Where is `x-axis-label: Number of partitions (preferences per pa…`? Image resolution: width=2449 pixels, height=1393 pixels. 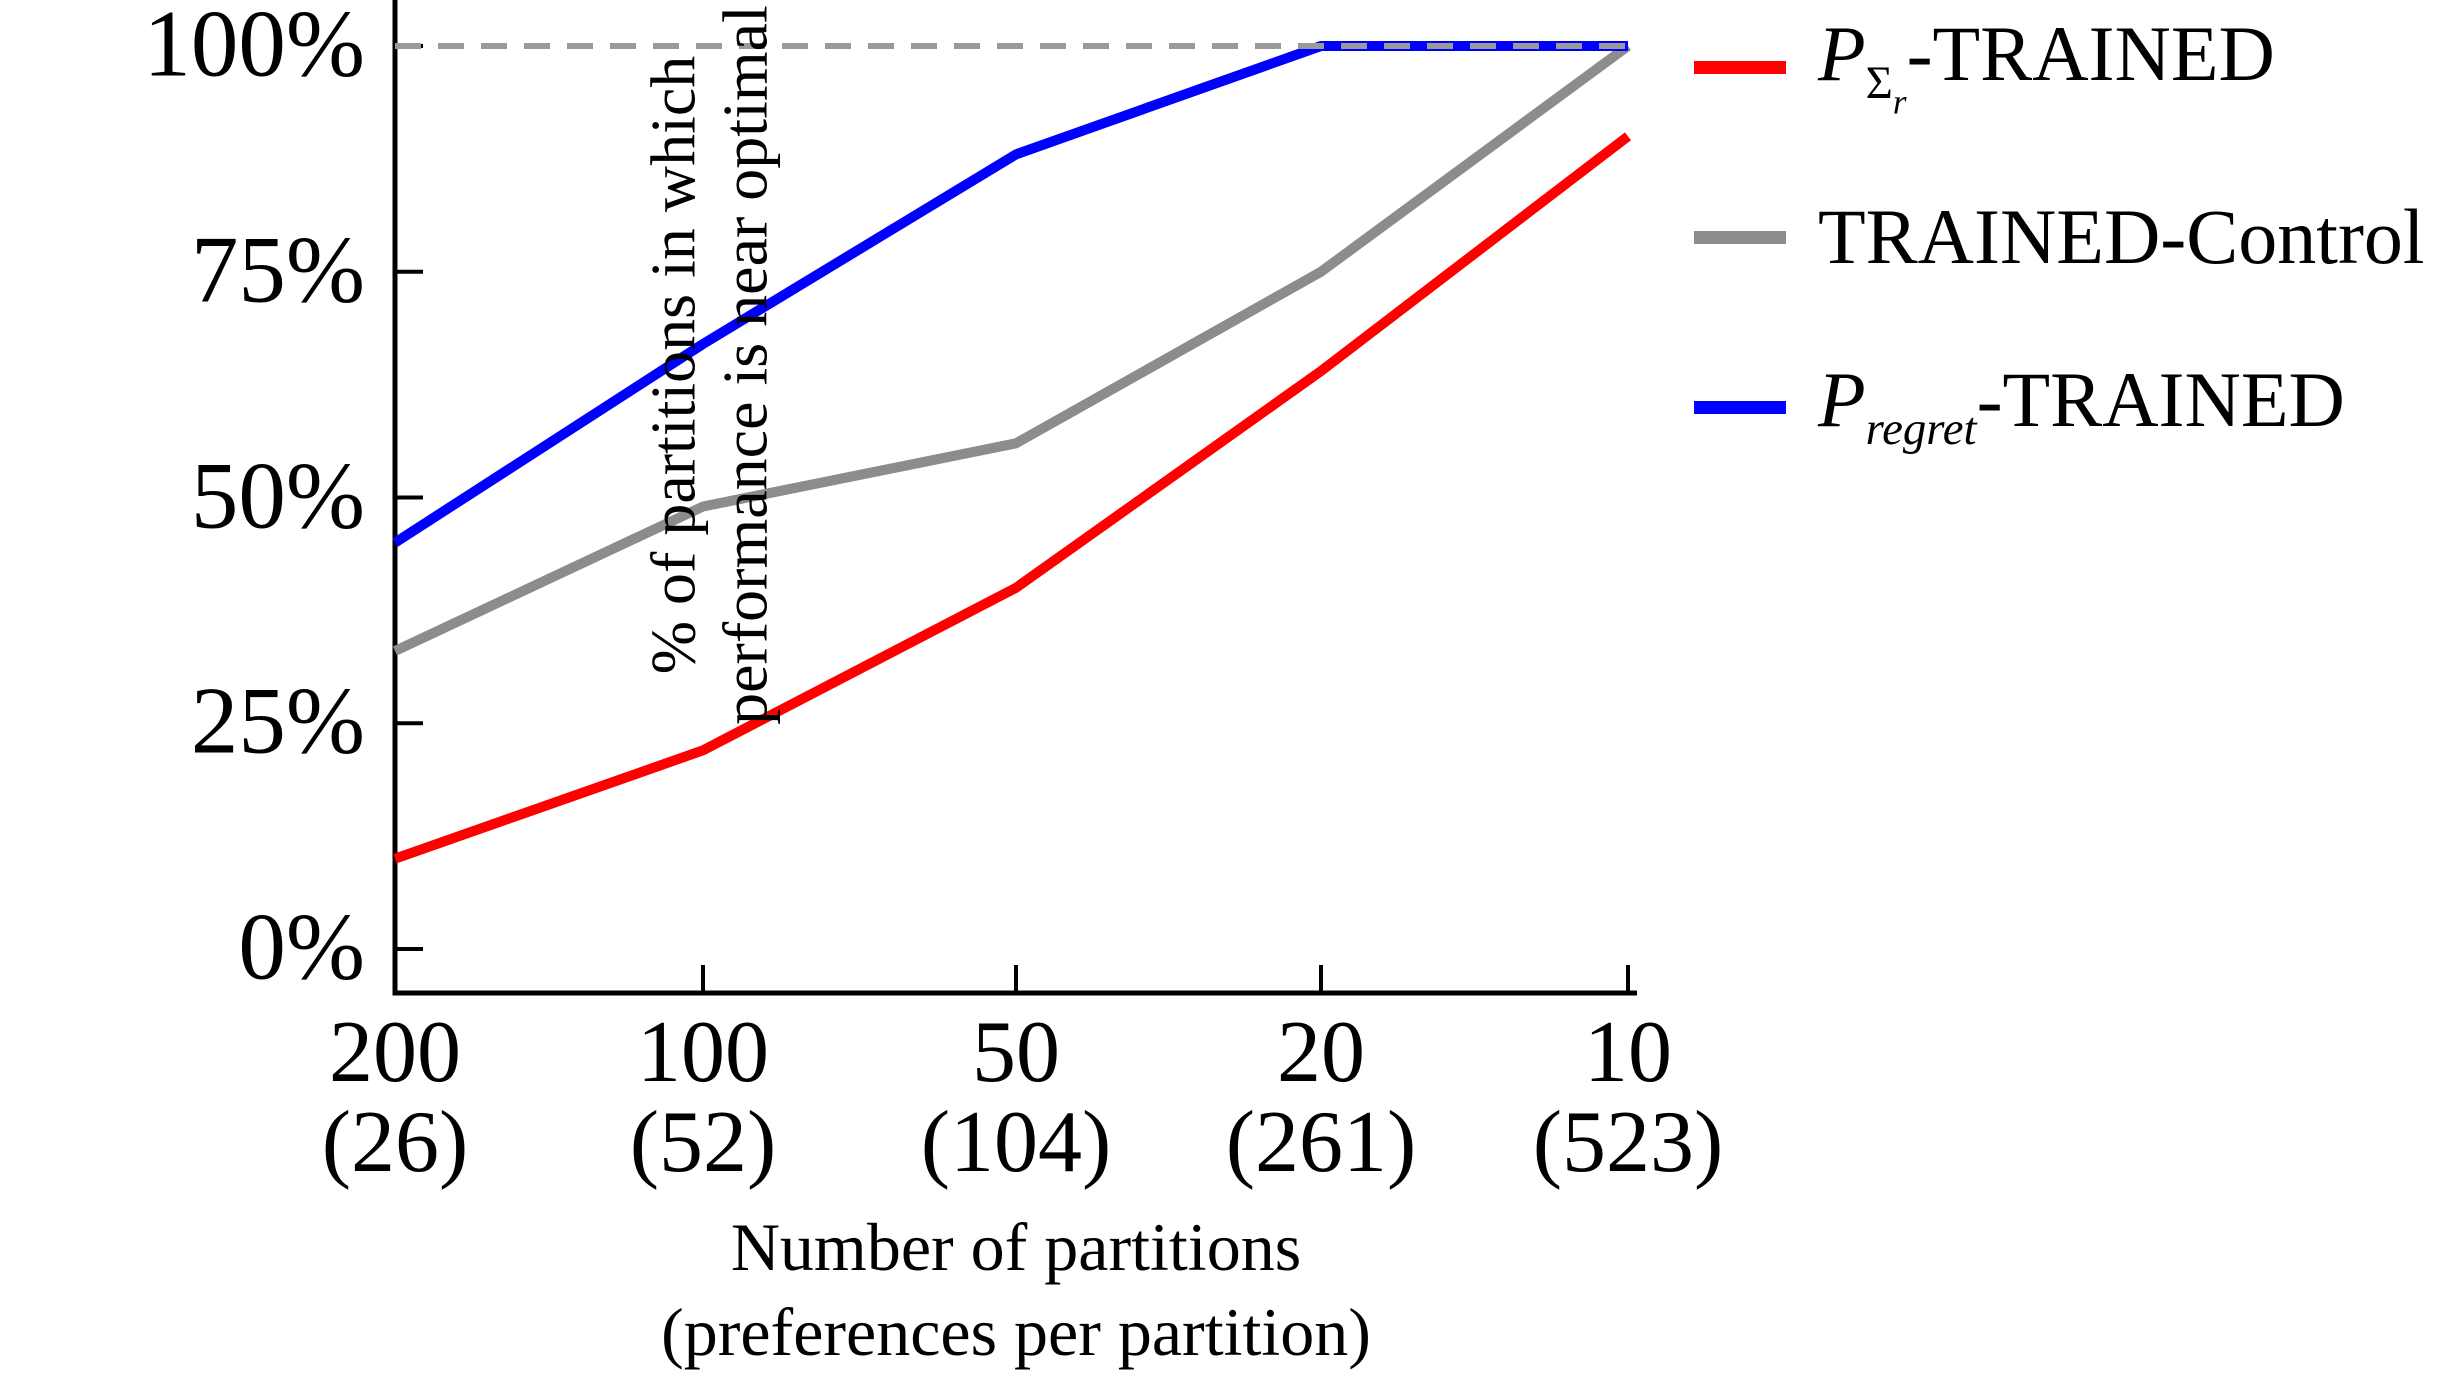
x-axis-label: Number of partitions (preferences per pa… is located at coordinates (1016, 1290).